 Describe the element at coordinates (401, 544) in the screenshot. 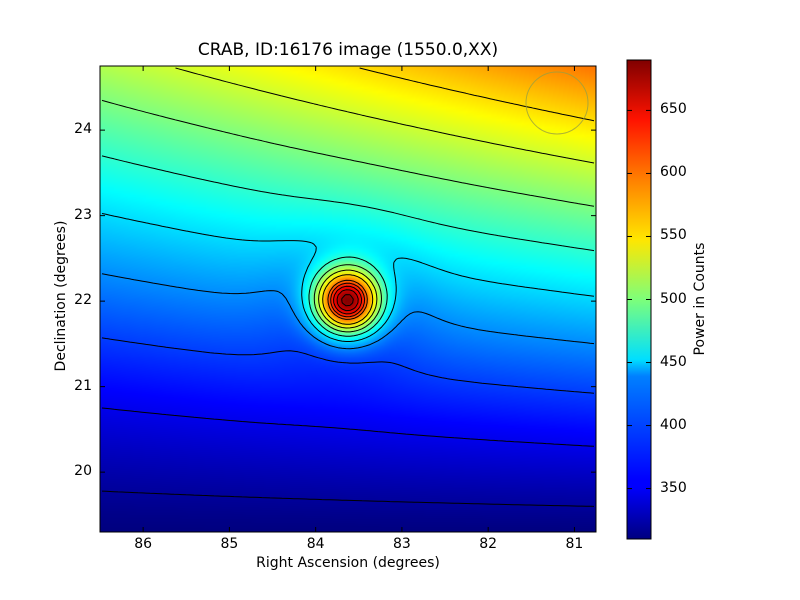

I see `x-tick-label: 83` at that location.